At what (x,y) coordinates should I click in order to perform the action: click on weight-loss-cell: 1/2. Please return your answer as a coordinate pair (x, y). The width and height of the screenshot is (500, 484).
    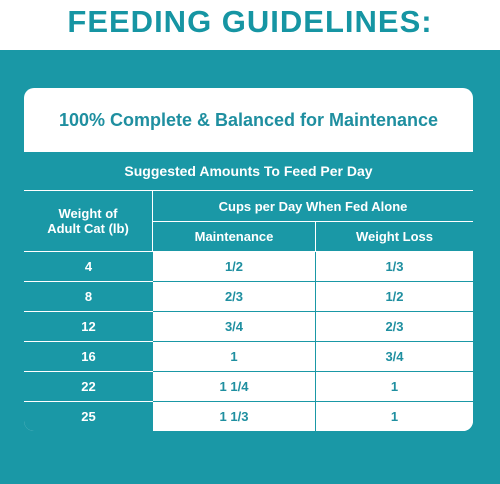
    Looking at the image, I should click on (394, 297).